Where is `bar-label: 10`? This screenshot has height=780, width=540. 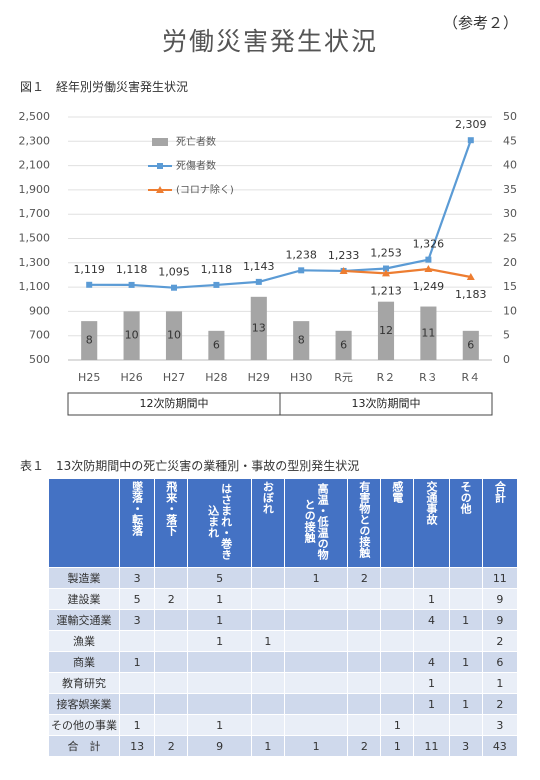
bar-label: 10 is located at coordinates (174, 335).